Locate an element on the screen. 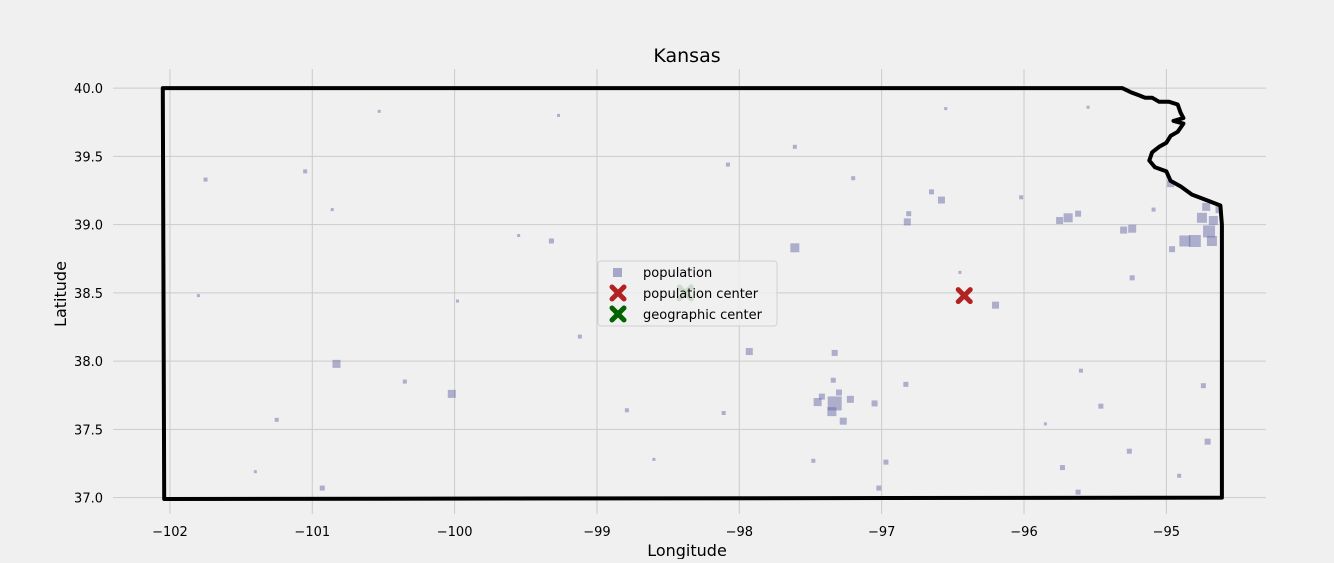 Image resolution: width=1334 pixels, height=563 pixels. y-tick-labels: 37.0 37.5 38.0 38.5 39.0 39.5 40.0 is located at coordinates (88, 294).